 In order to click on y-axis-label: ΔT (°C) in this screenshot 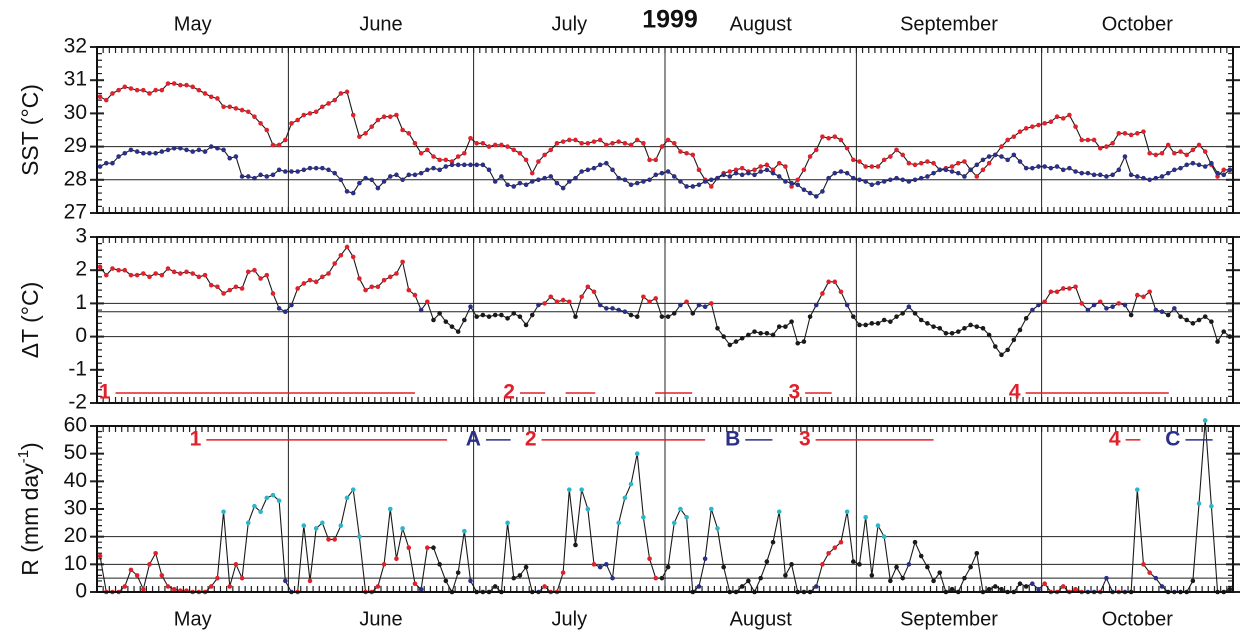, I will do `click(30, 320)`.